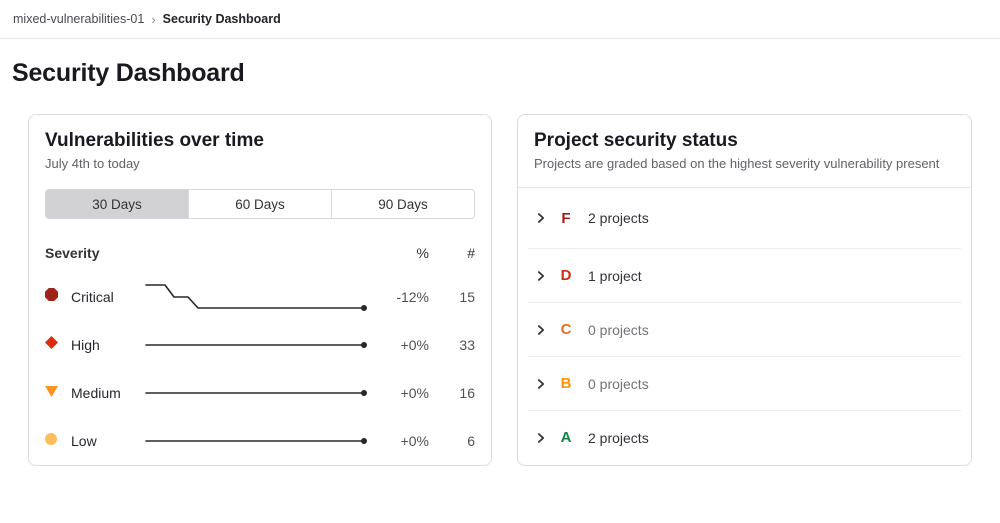 This screenshot has width=1000, height=523. Describe the element at coordinates (51, 342) in the screenshot. I see `severity-high-icon` at that location.